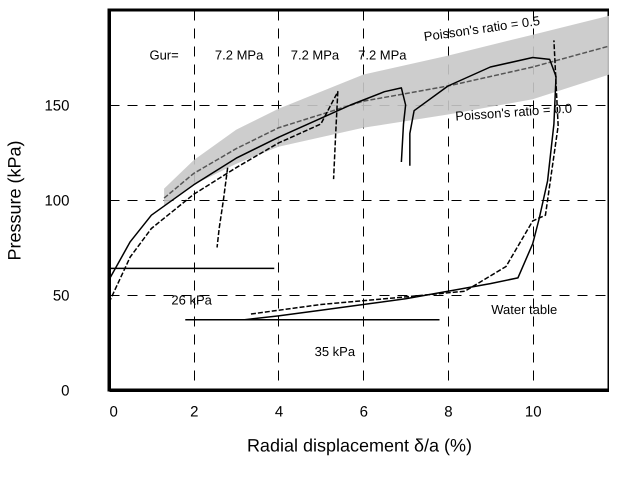 This screenshot has height=491, width=624. What do you see at coordinates (164, 55) in the screenshot?
I see `annotation: Gur=` at bounding box center [164, 55].